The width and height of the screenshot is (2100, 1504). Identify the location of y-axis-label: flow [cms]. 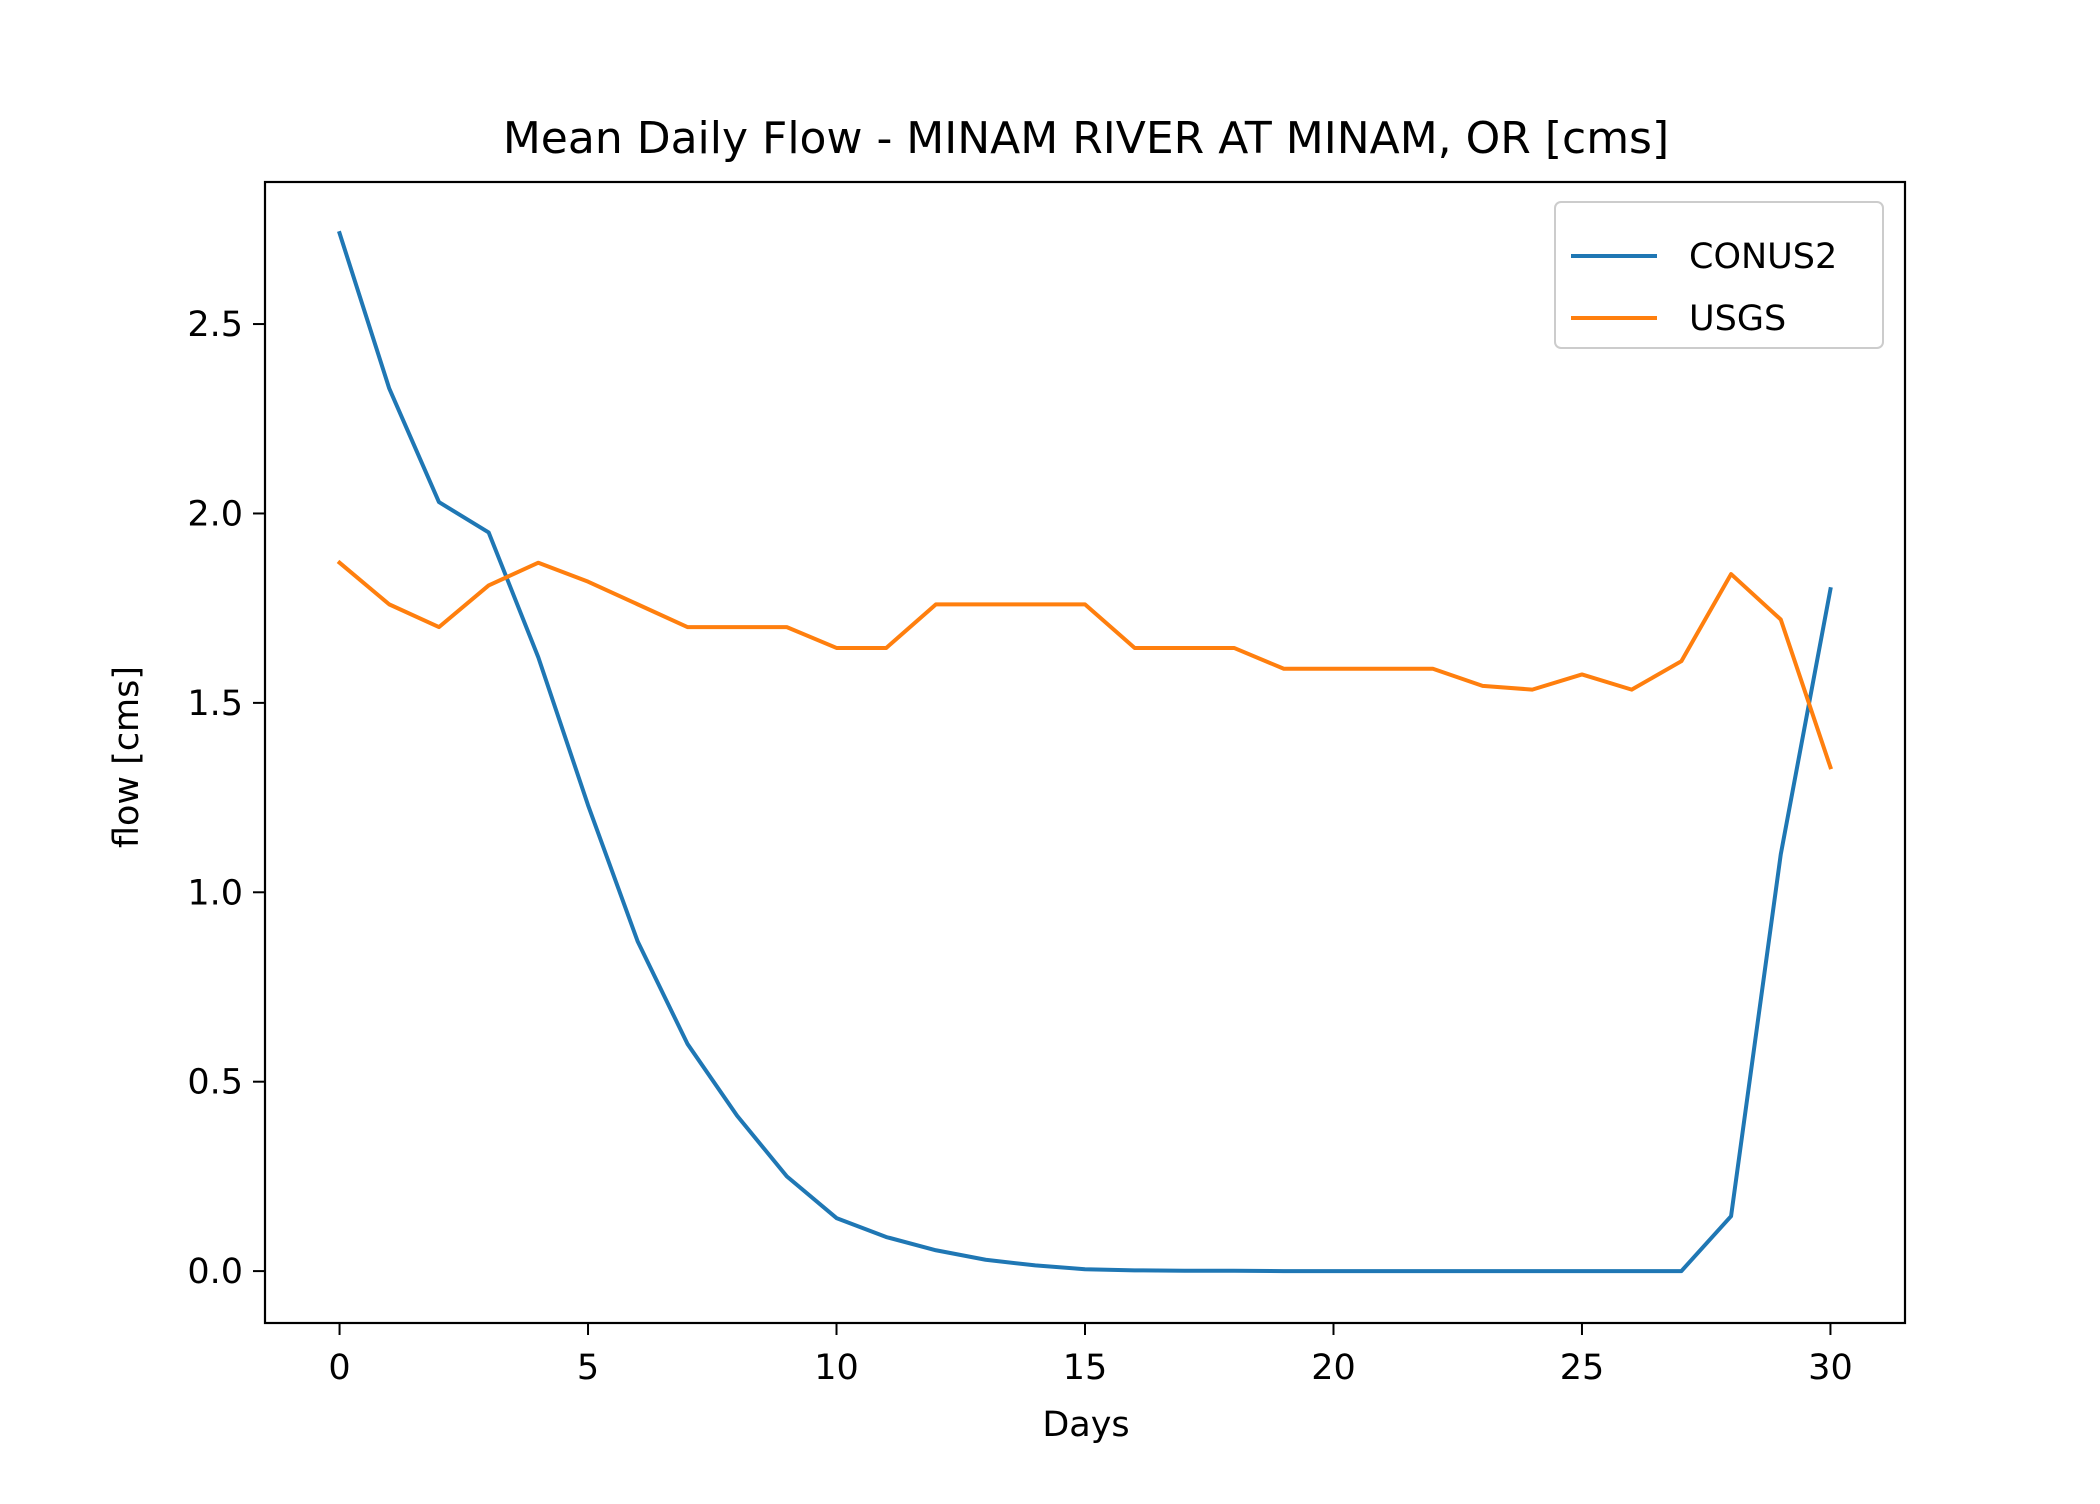
(127, 757).